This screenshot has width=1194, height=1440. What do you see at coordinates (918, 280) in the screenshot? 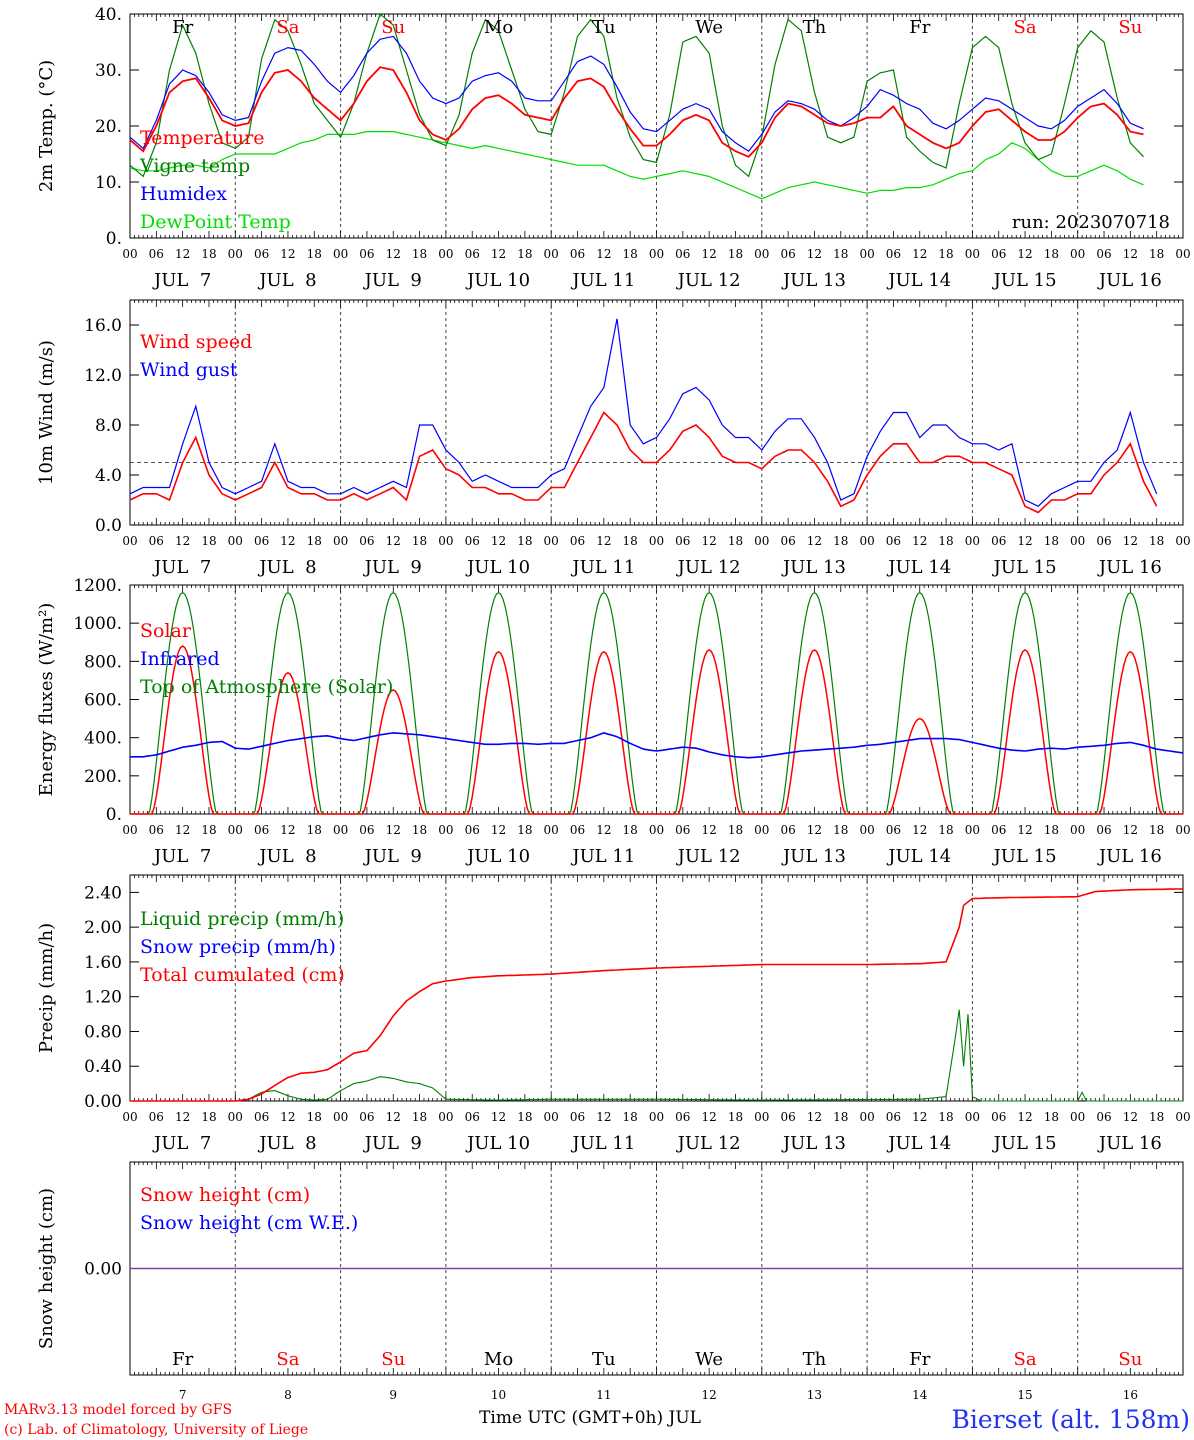
I see `temp-date-label: JUL 14` at bounding box center [918, 280].